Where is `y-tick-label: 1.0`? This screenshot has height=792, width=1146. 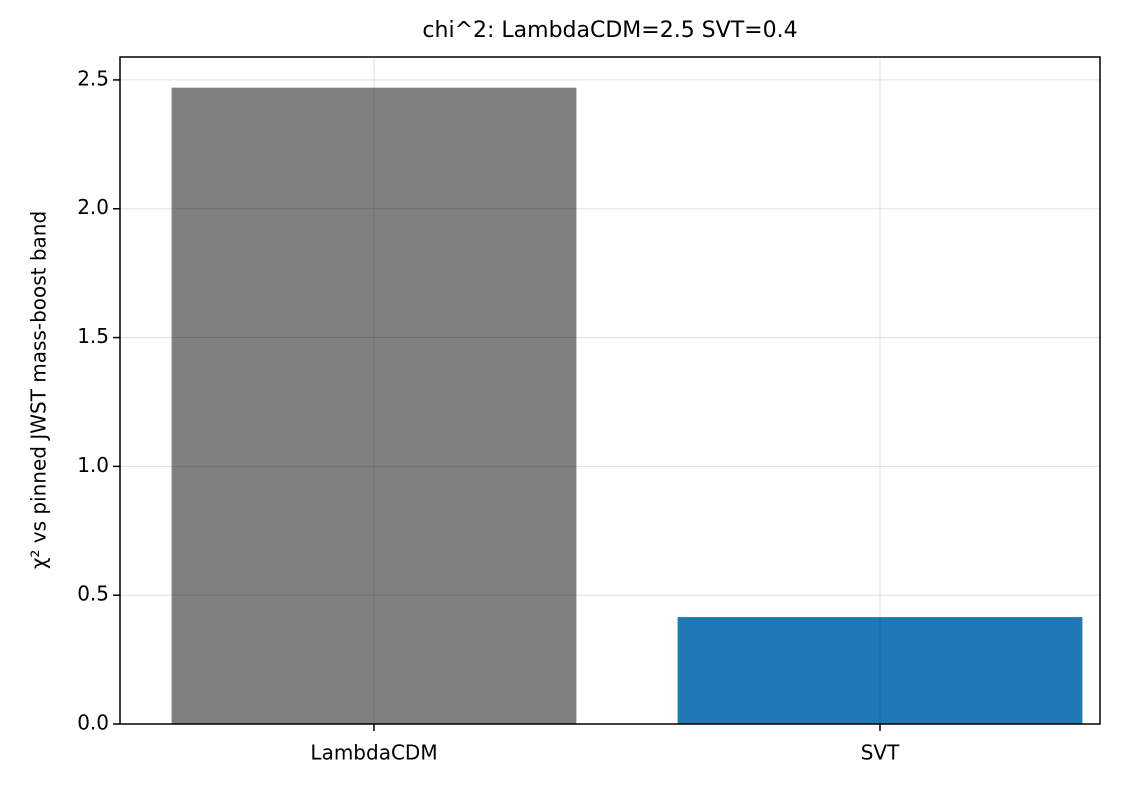 y-tick-label: 1.0 is located at coordinates (93, 465).